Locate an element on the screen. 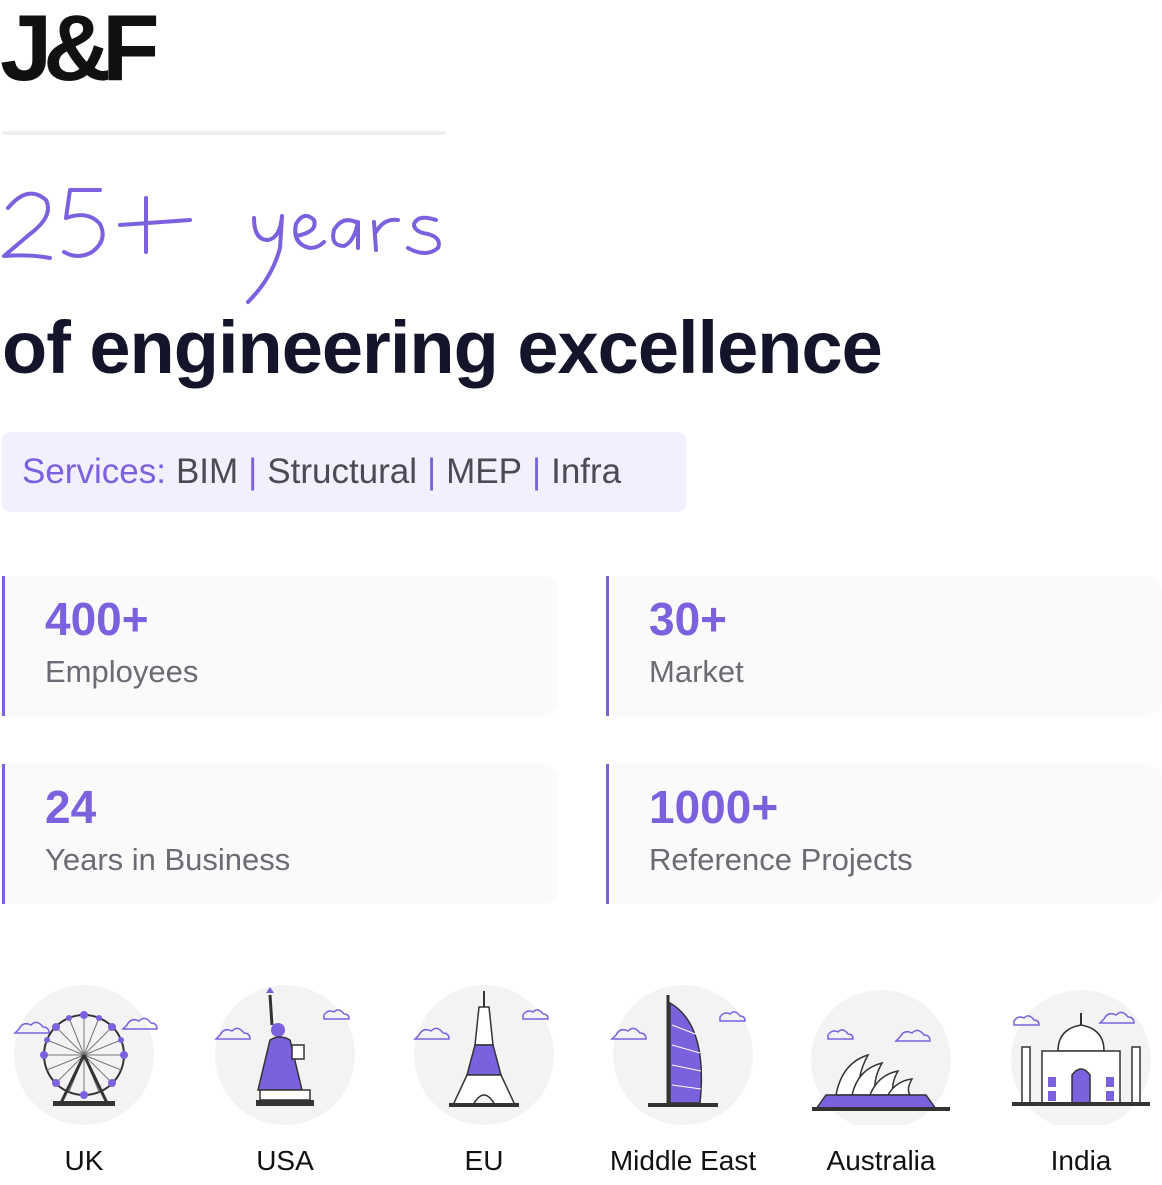  region-label: USA is located at coordinates (285, 1160).